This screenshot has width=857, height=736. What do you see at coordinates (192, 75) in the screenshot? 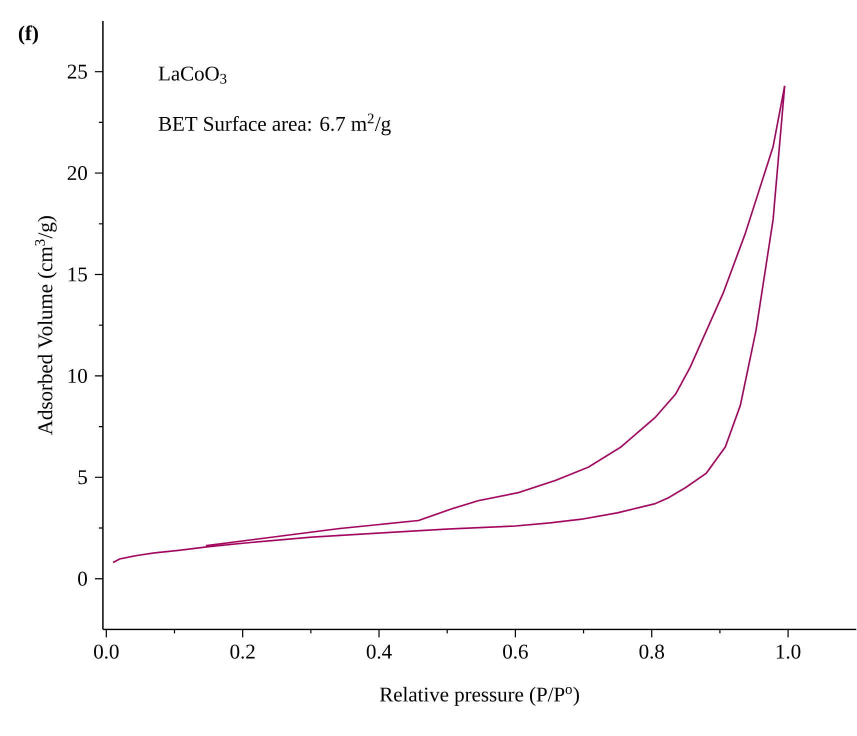
I see `annotation: LaCoO$_{3}$` at bounding box center [192, 75].